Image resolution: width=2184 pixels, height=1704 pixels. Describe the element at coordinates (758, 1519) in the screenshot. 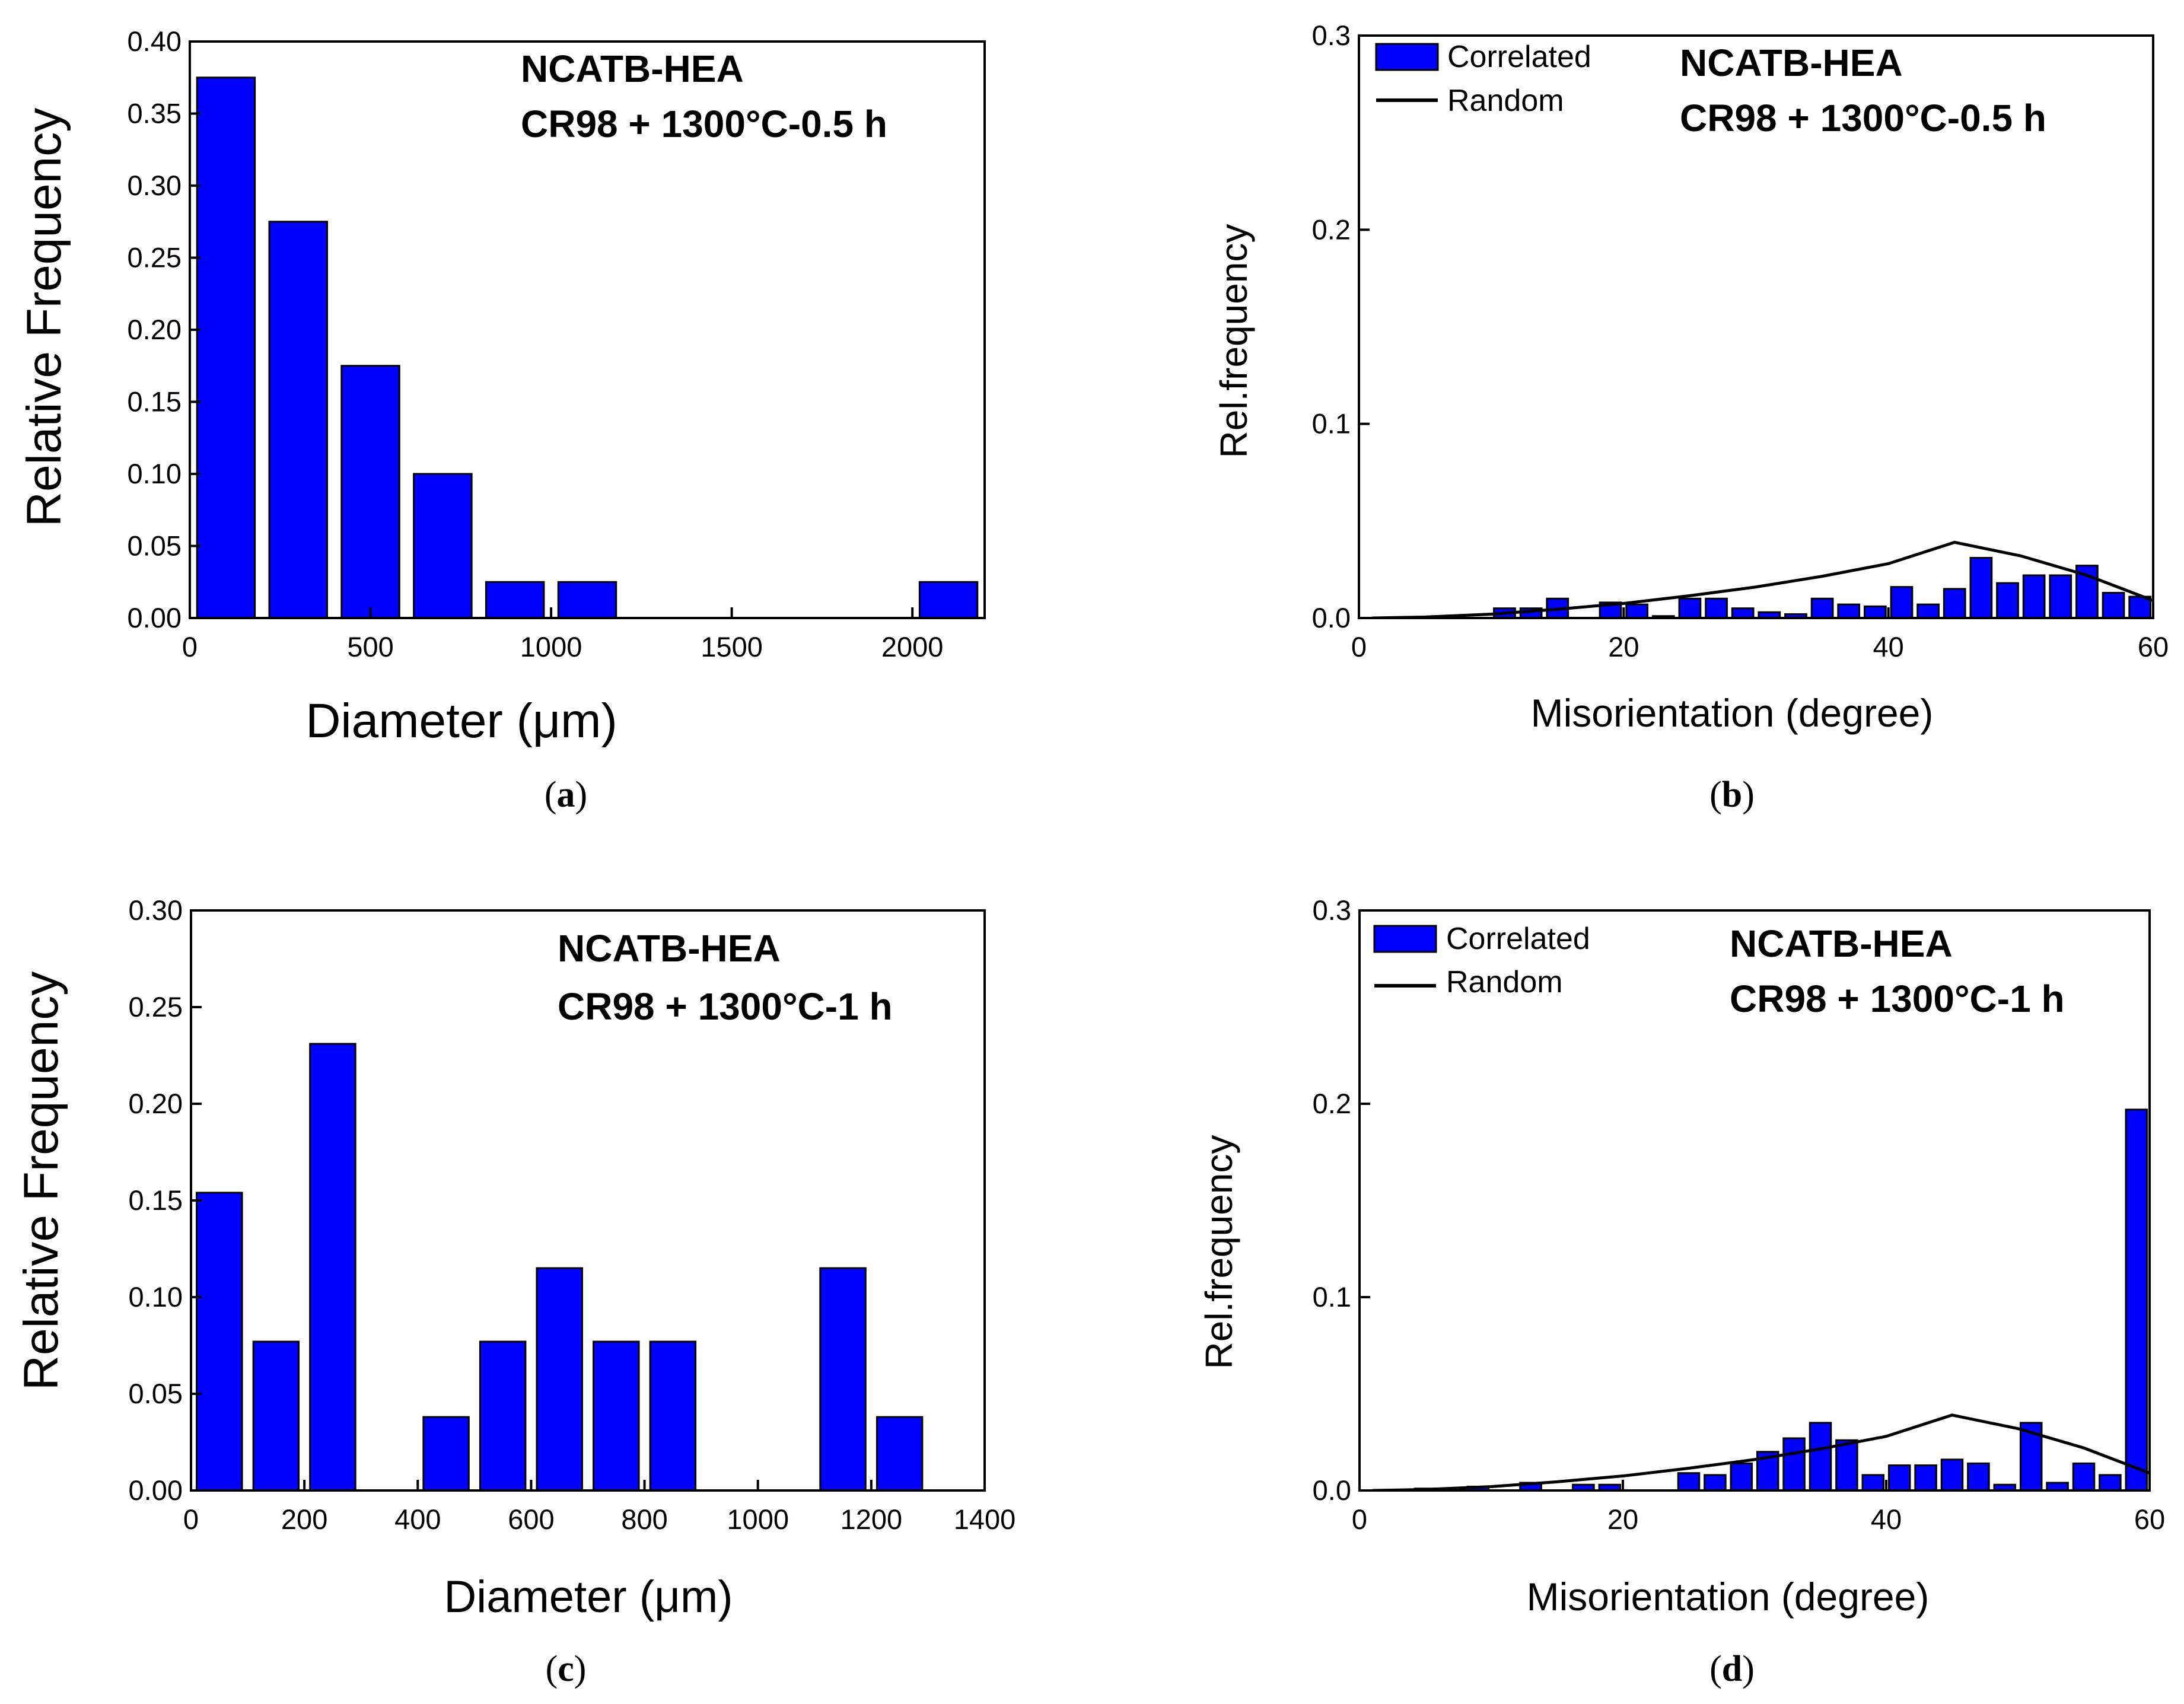

I see `panel-c-xtick-label: 1000` at that location.